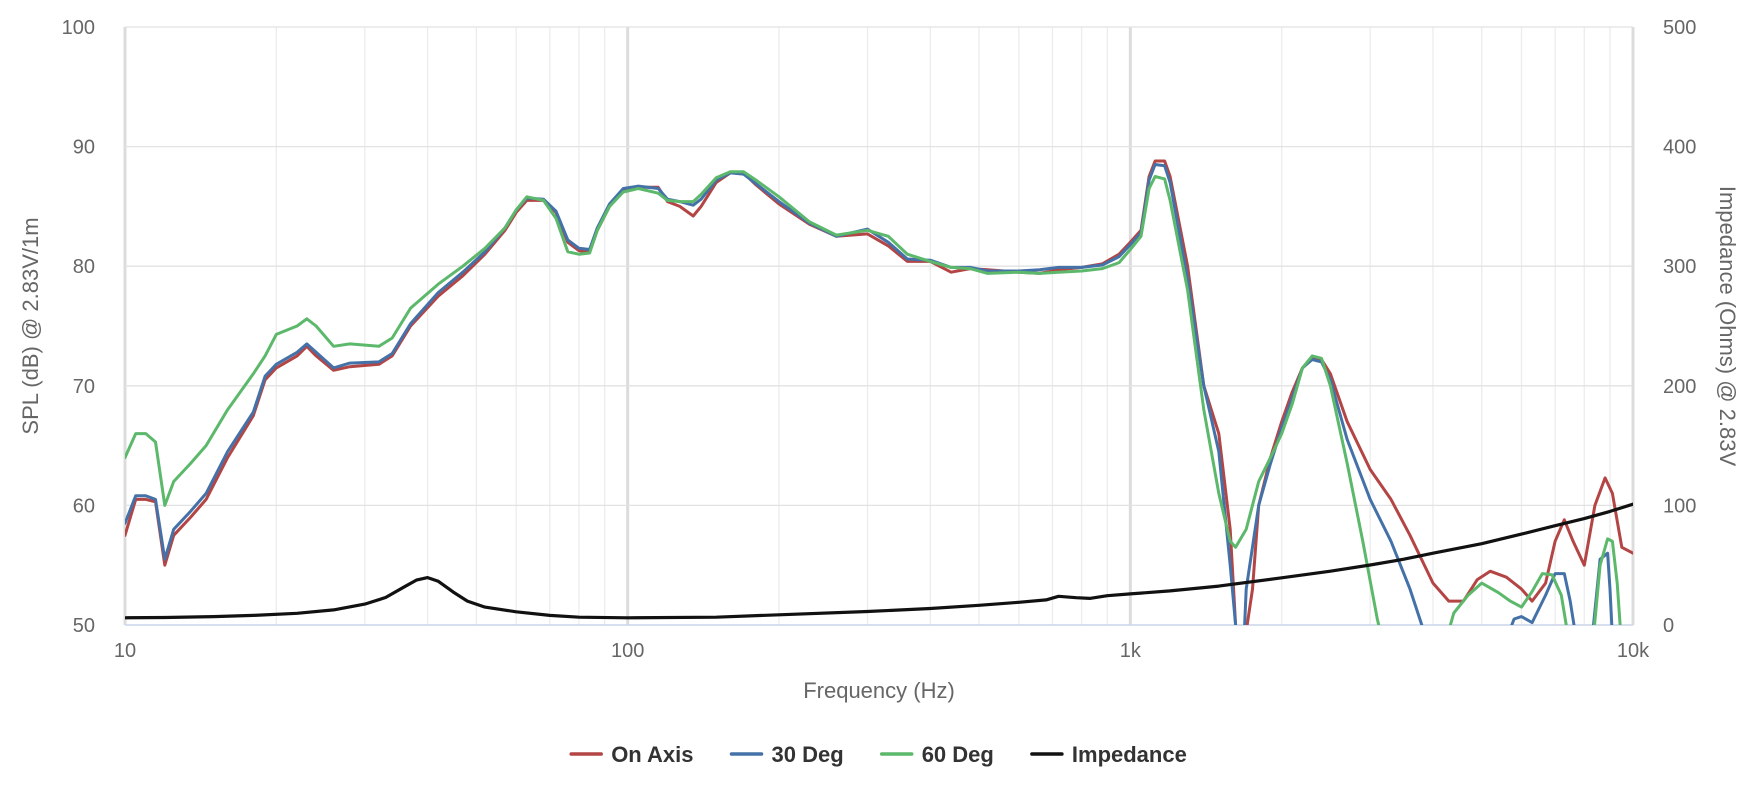 This screenshot has width=1758, height=788. What do you see at coordinates (879, 690) in the screenshot?
I see `x-axis-title: Frequency (Hz)` at bounding box center [879, 690].